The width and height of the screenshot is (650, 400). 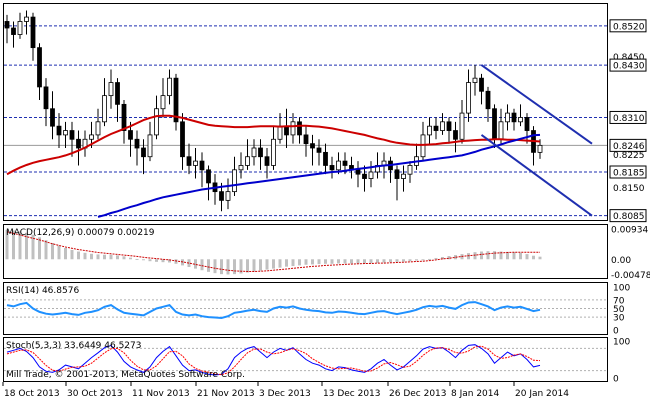 I want to click on time-label-5: 13 Dec 2013, so click(x=352, y=394).